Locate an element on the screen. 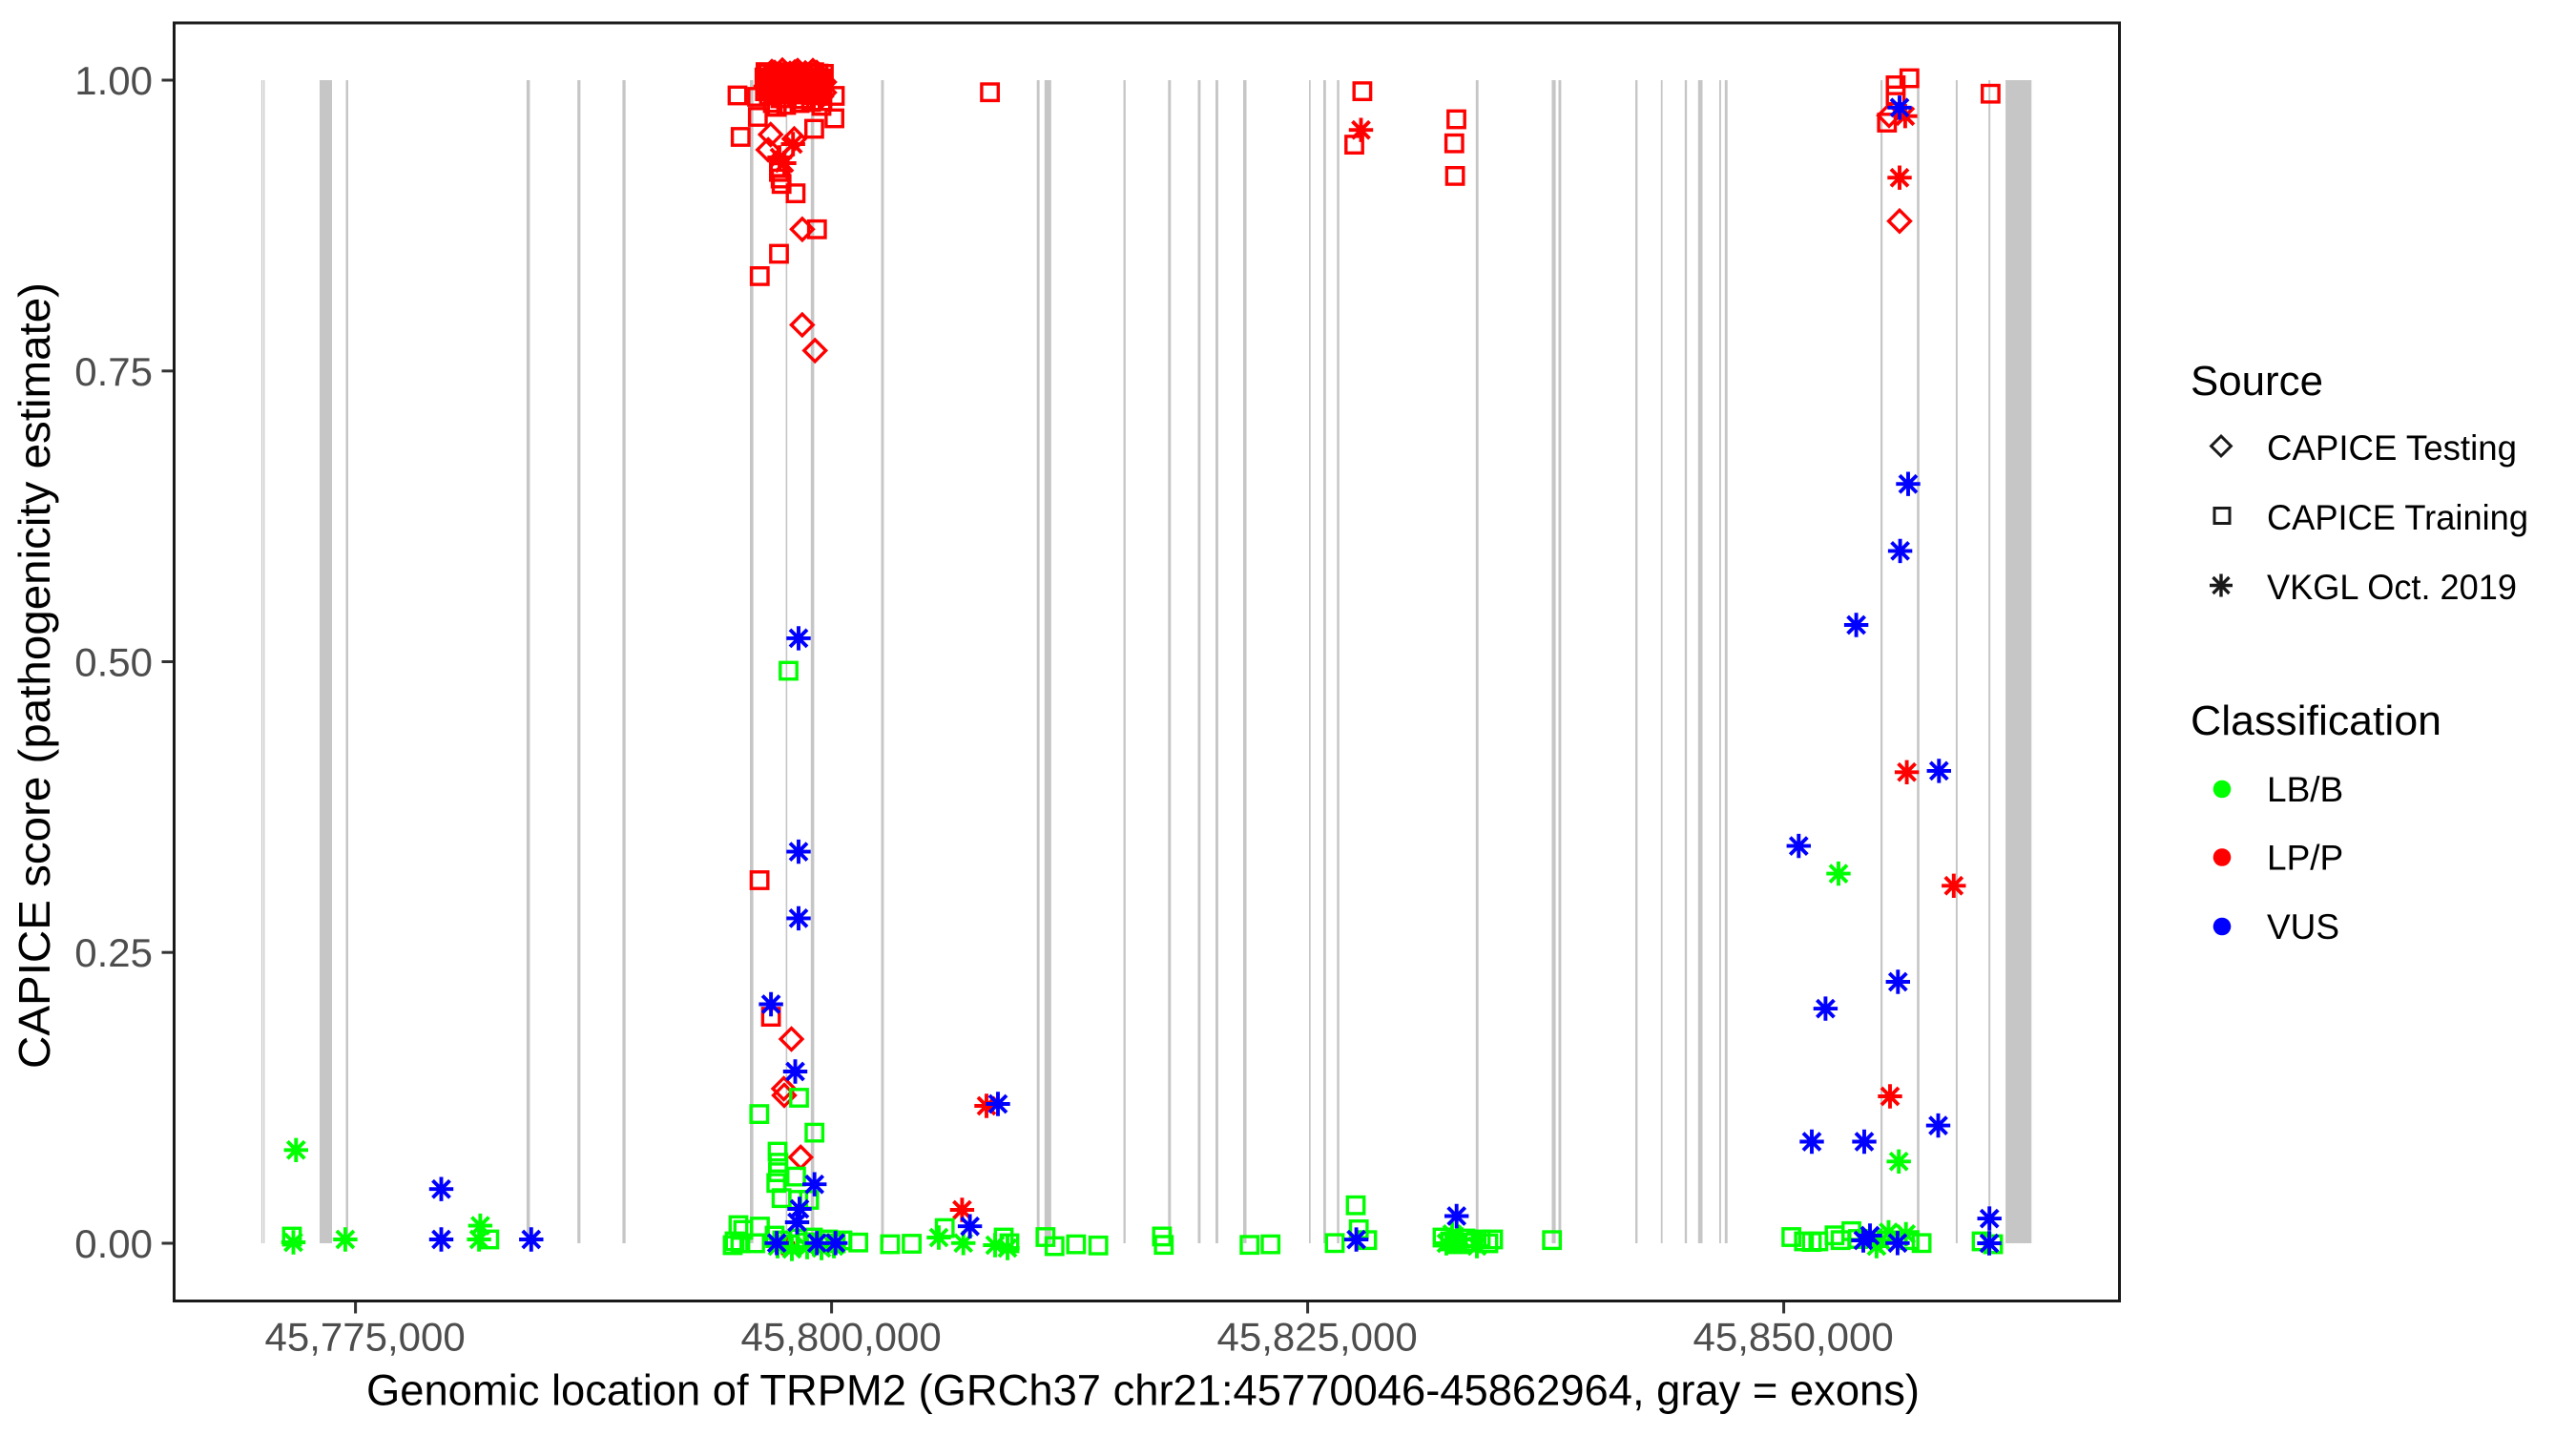  svg-text: 0.00 is located at coordinates (113, 1243).